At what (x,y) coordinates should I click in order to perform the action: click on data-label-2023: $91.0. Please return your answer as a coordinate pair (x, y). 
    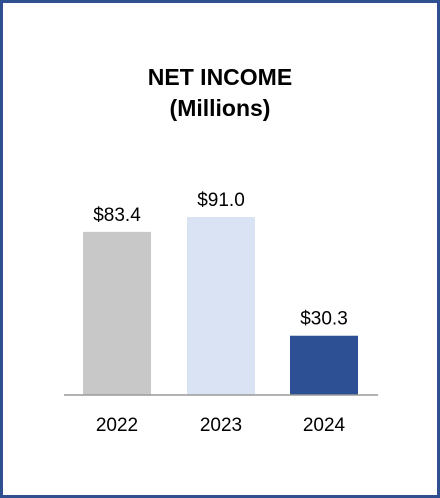
    Looking at the image, I should click on (221, 200).